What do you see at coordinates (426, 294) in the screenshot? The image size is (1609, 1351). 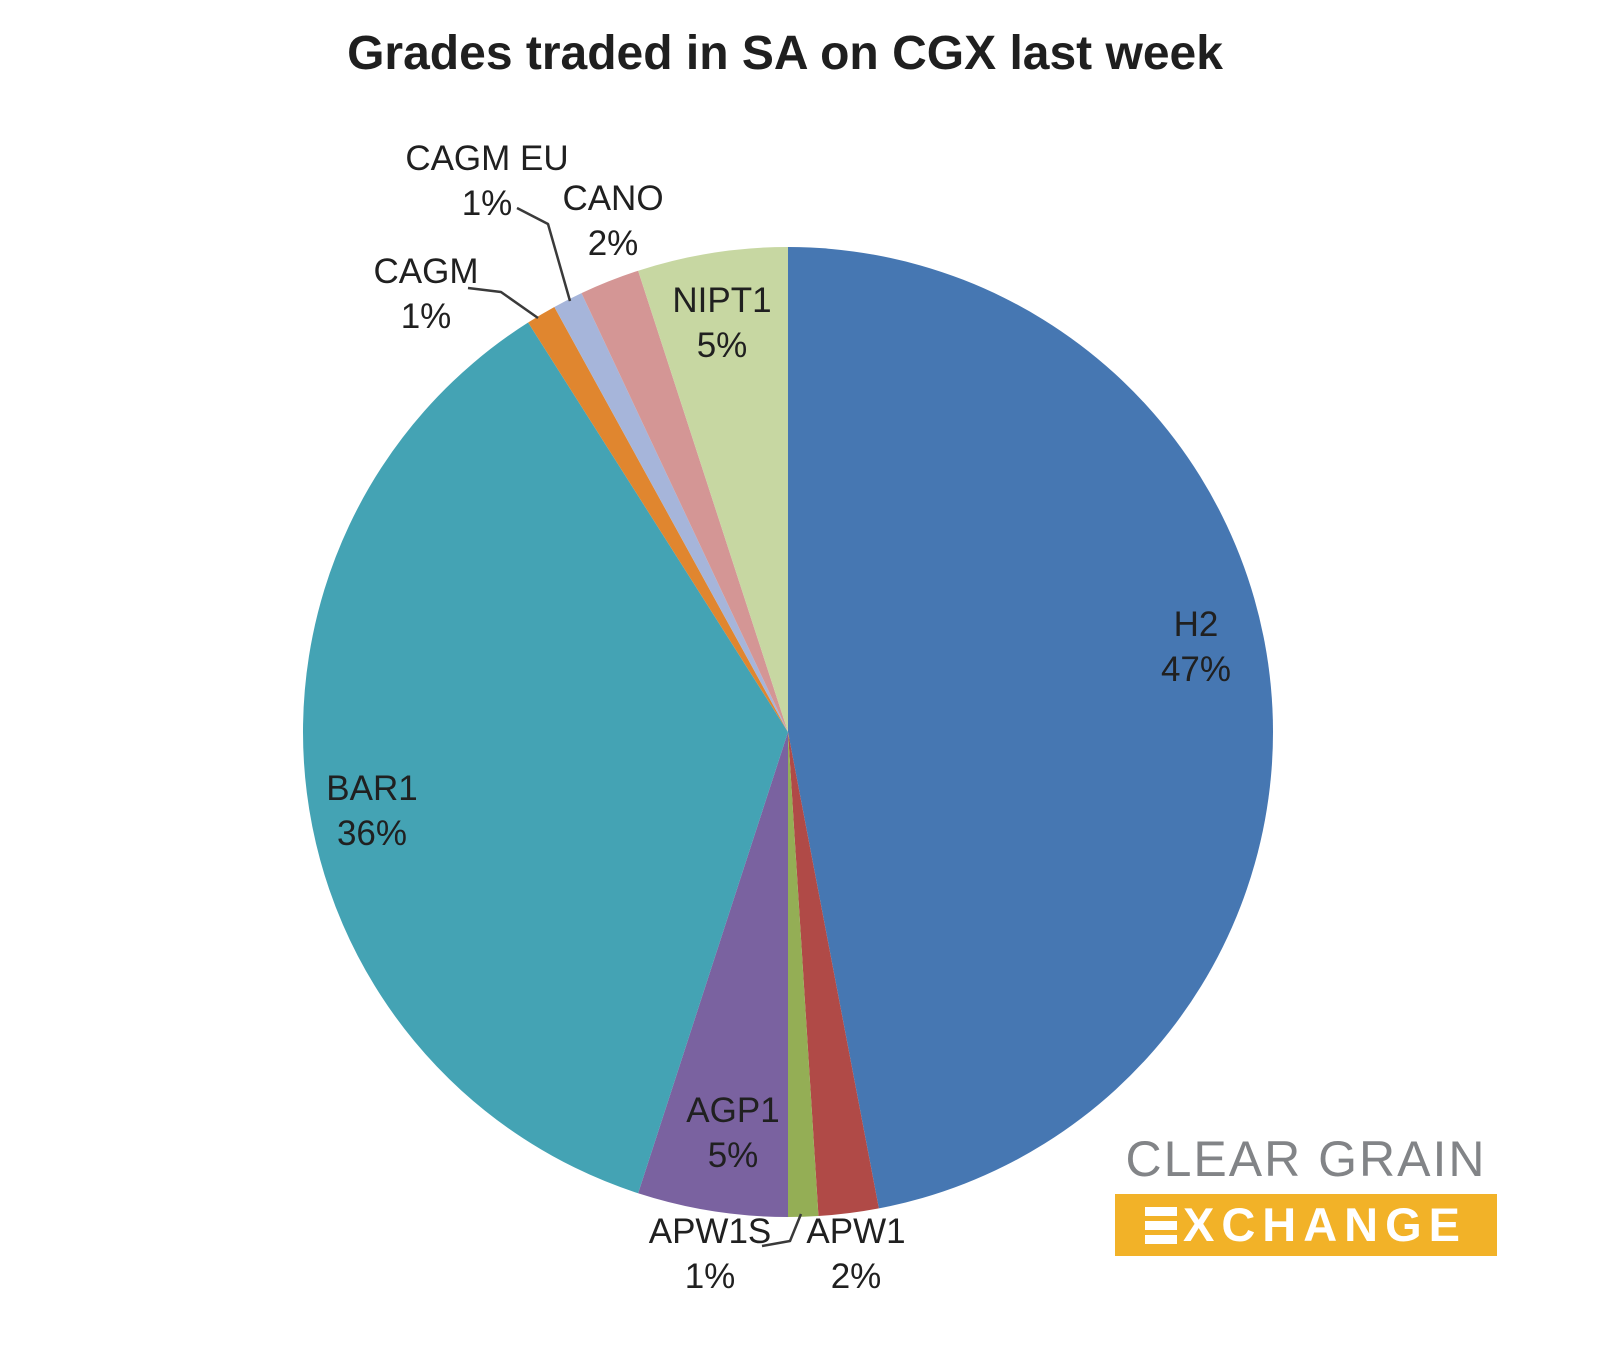 I see `slice-label-cagm: CAGM 1%` at bounding box center [426, 294].